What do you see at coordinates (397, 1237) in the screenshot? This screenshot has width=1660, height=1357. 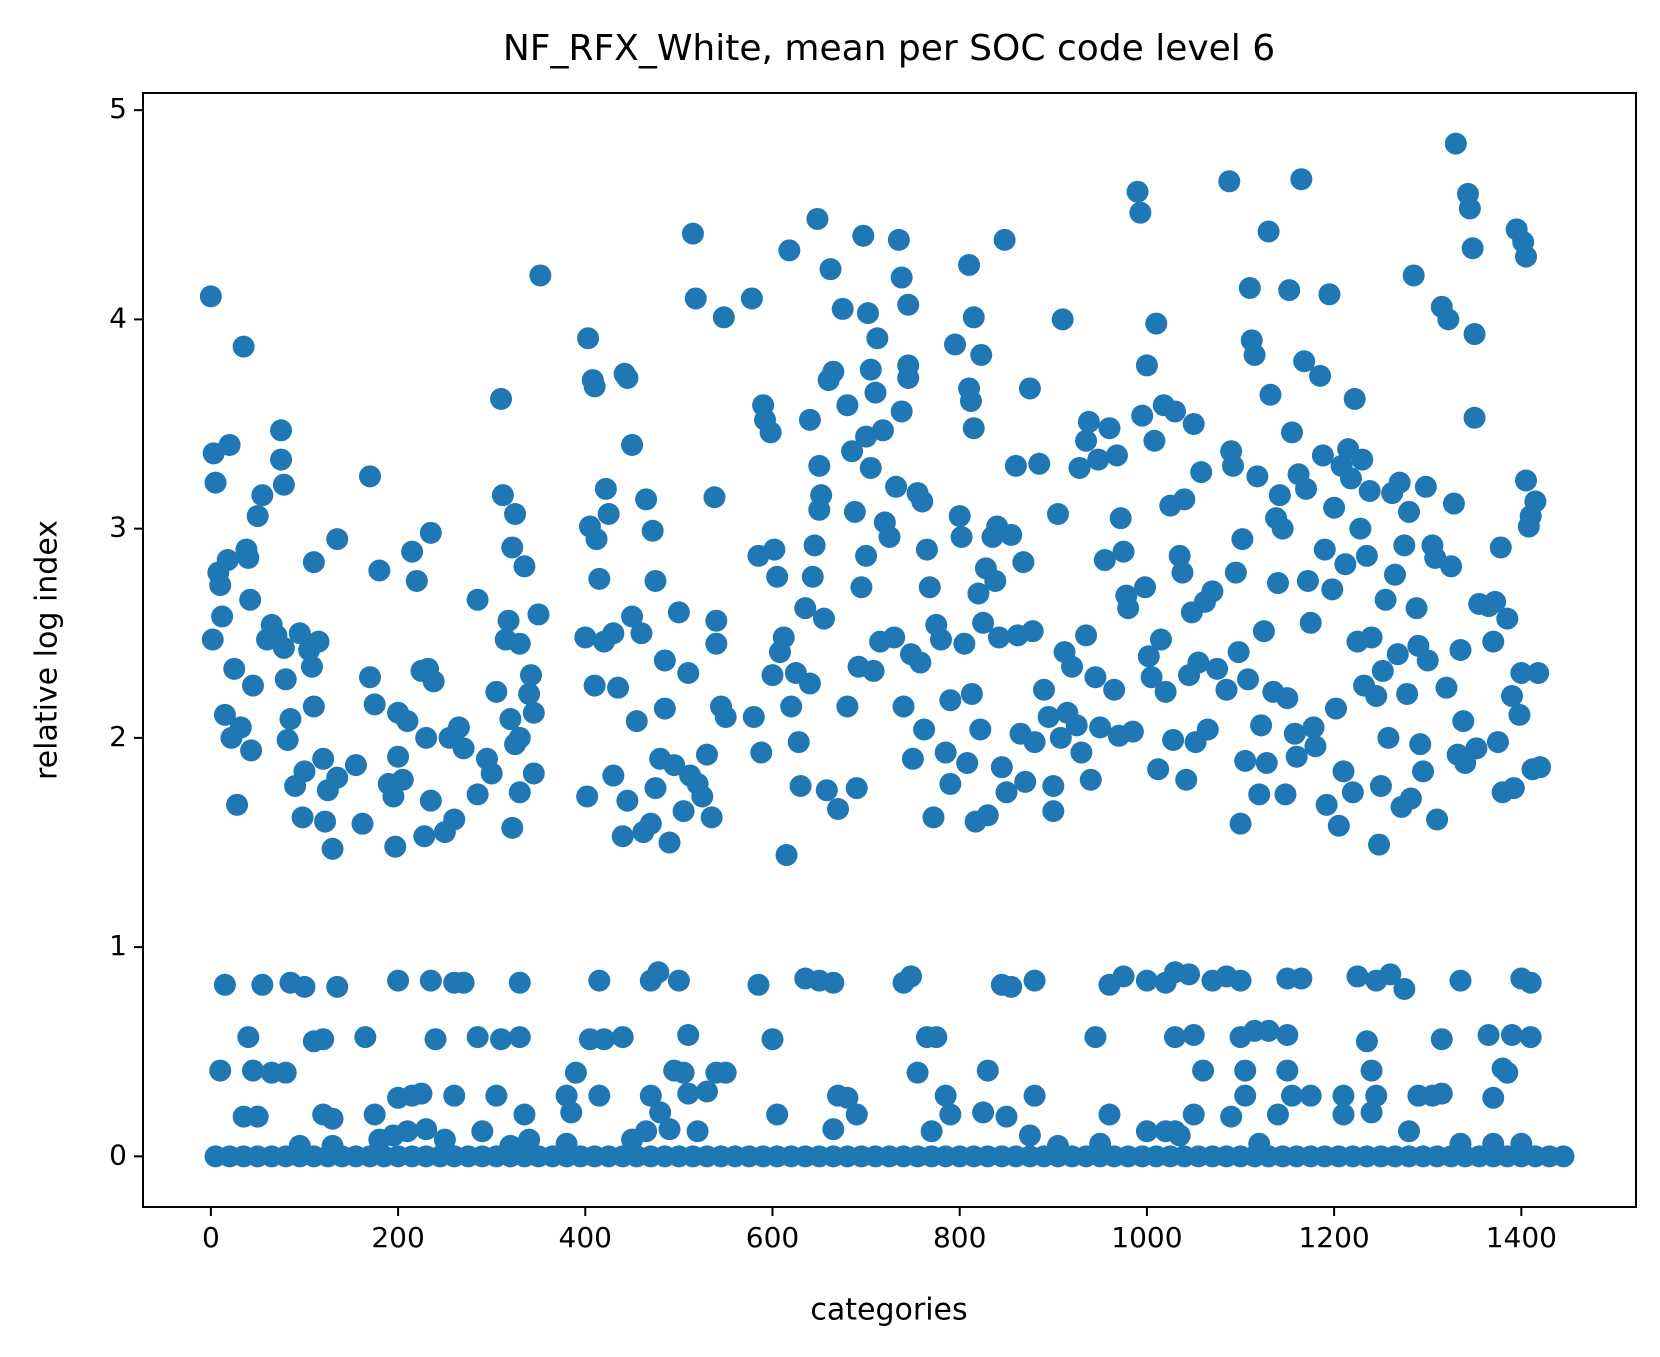 I see `x-tick-label: 200` at bounding box center [397, 1237].